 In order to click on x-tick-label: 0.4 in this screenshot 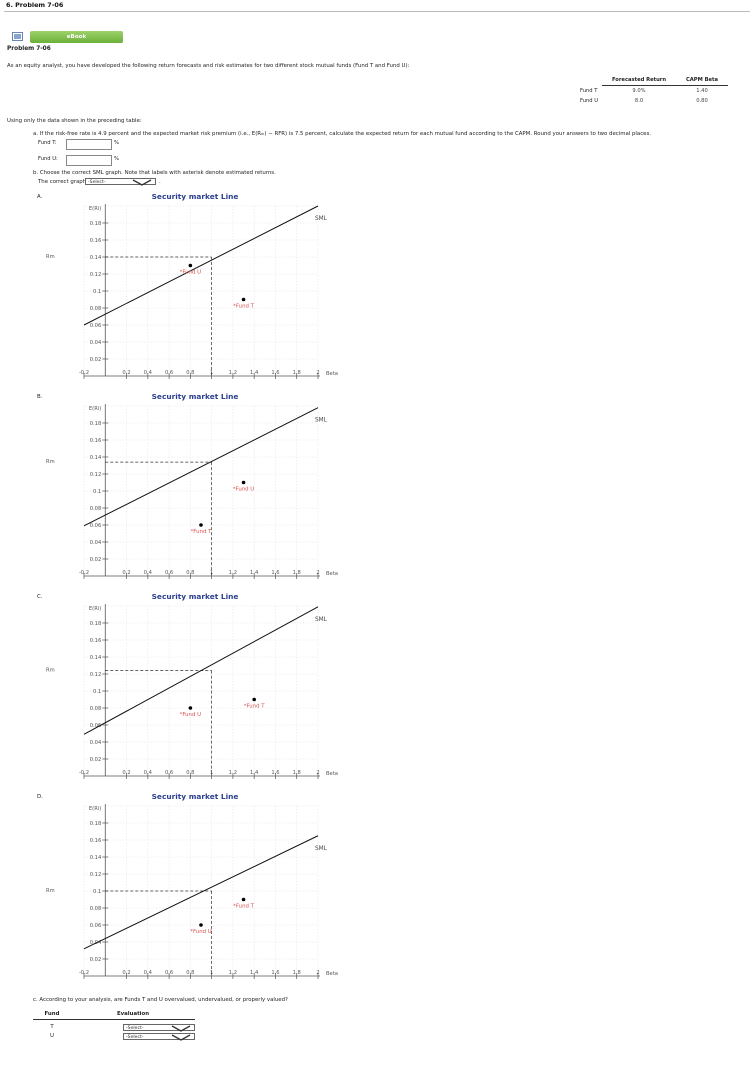, I will do `click(148, 573)`.